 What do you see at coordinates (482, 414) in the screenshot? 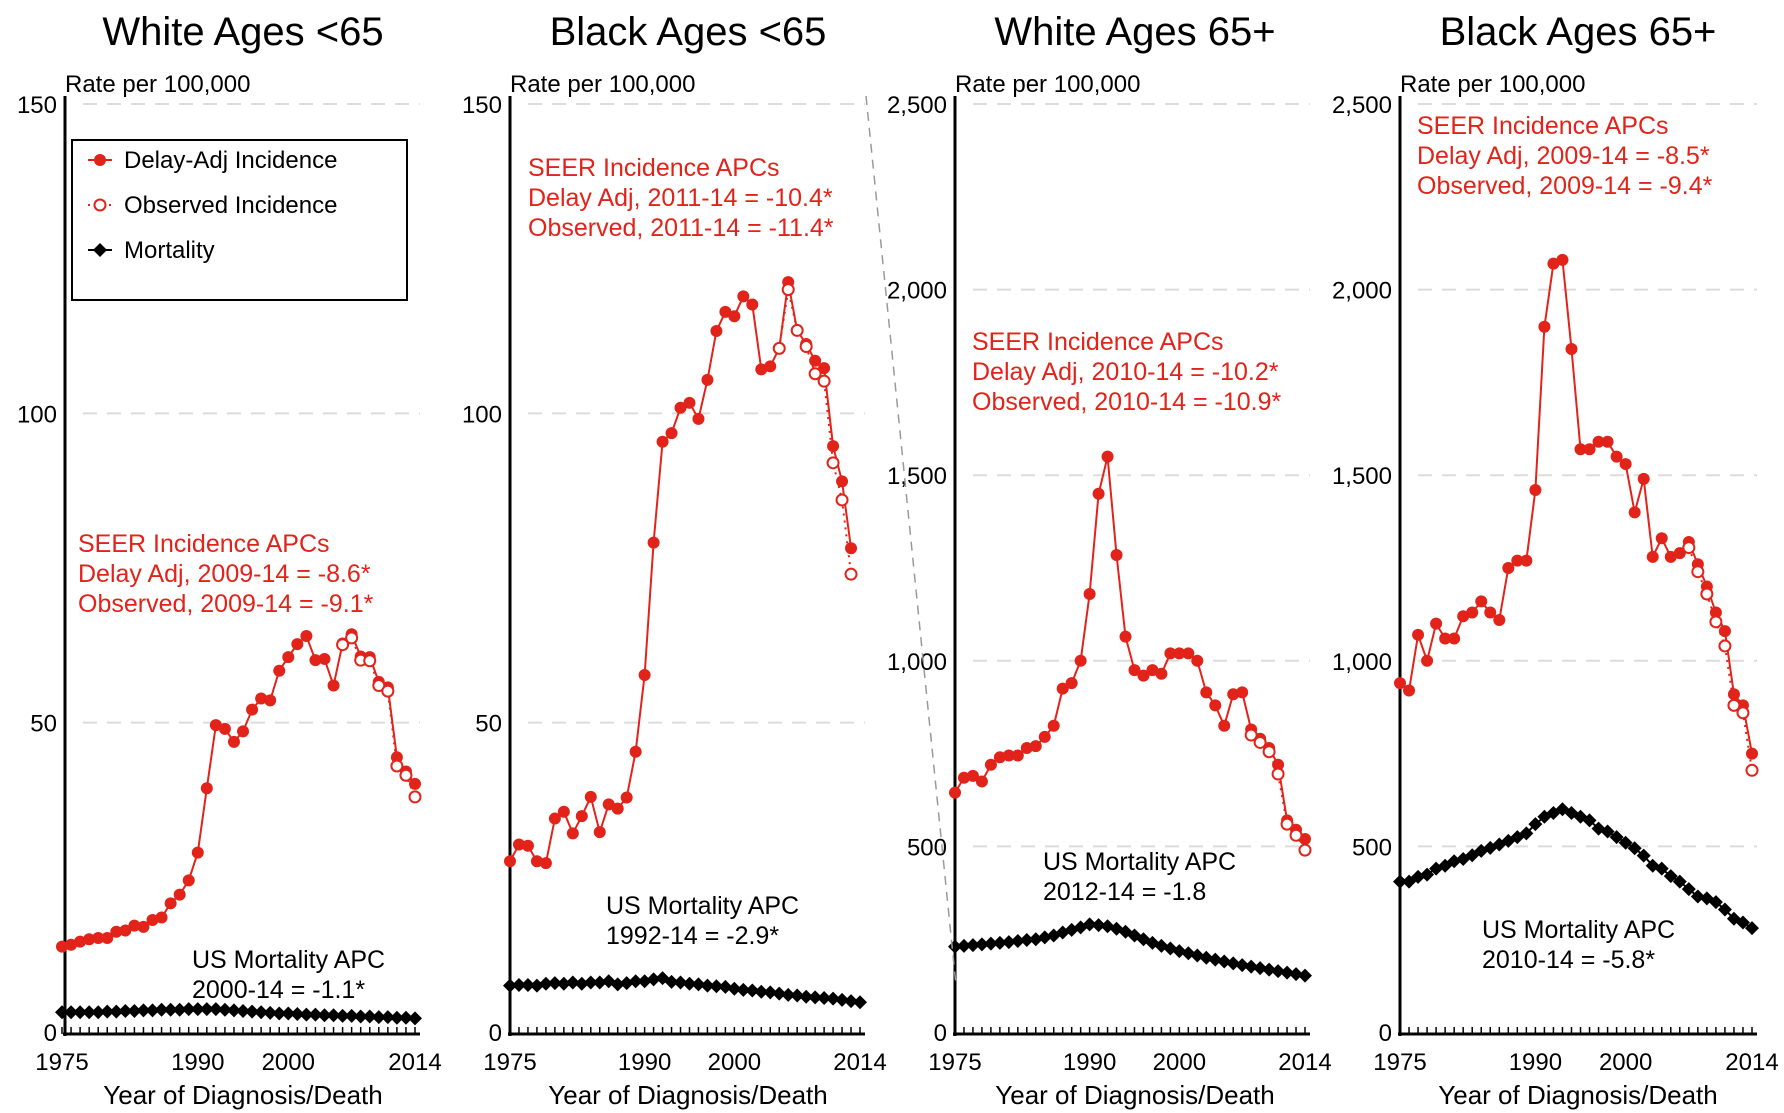
I see `y-tick-label: 100` at bounding box center [482, 414].